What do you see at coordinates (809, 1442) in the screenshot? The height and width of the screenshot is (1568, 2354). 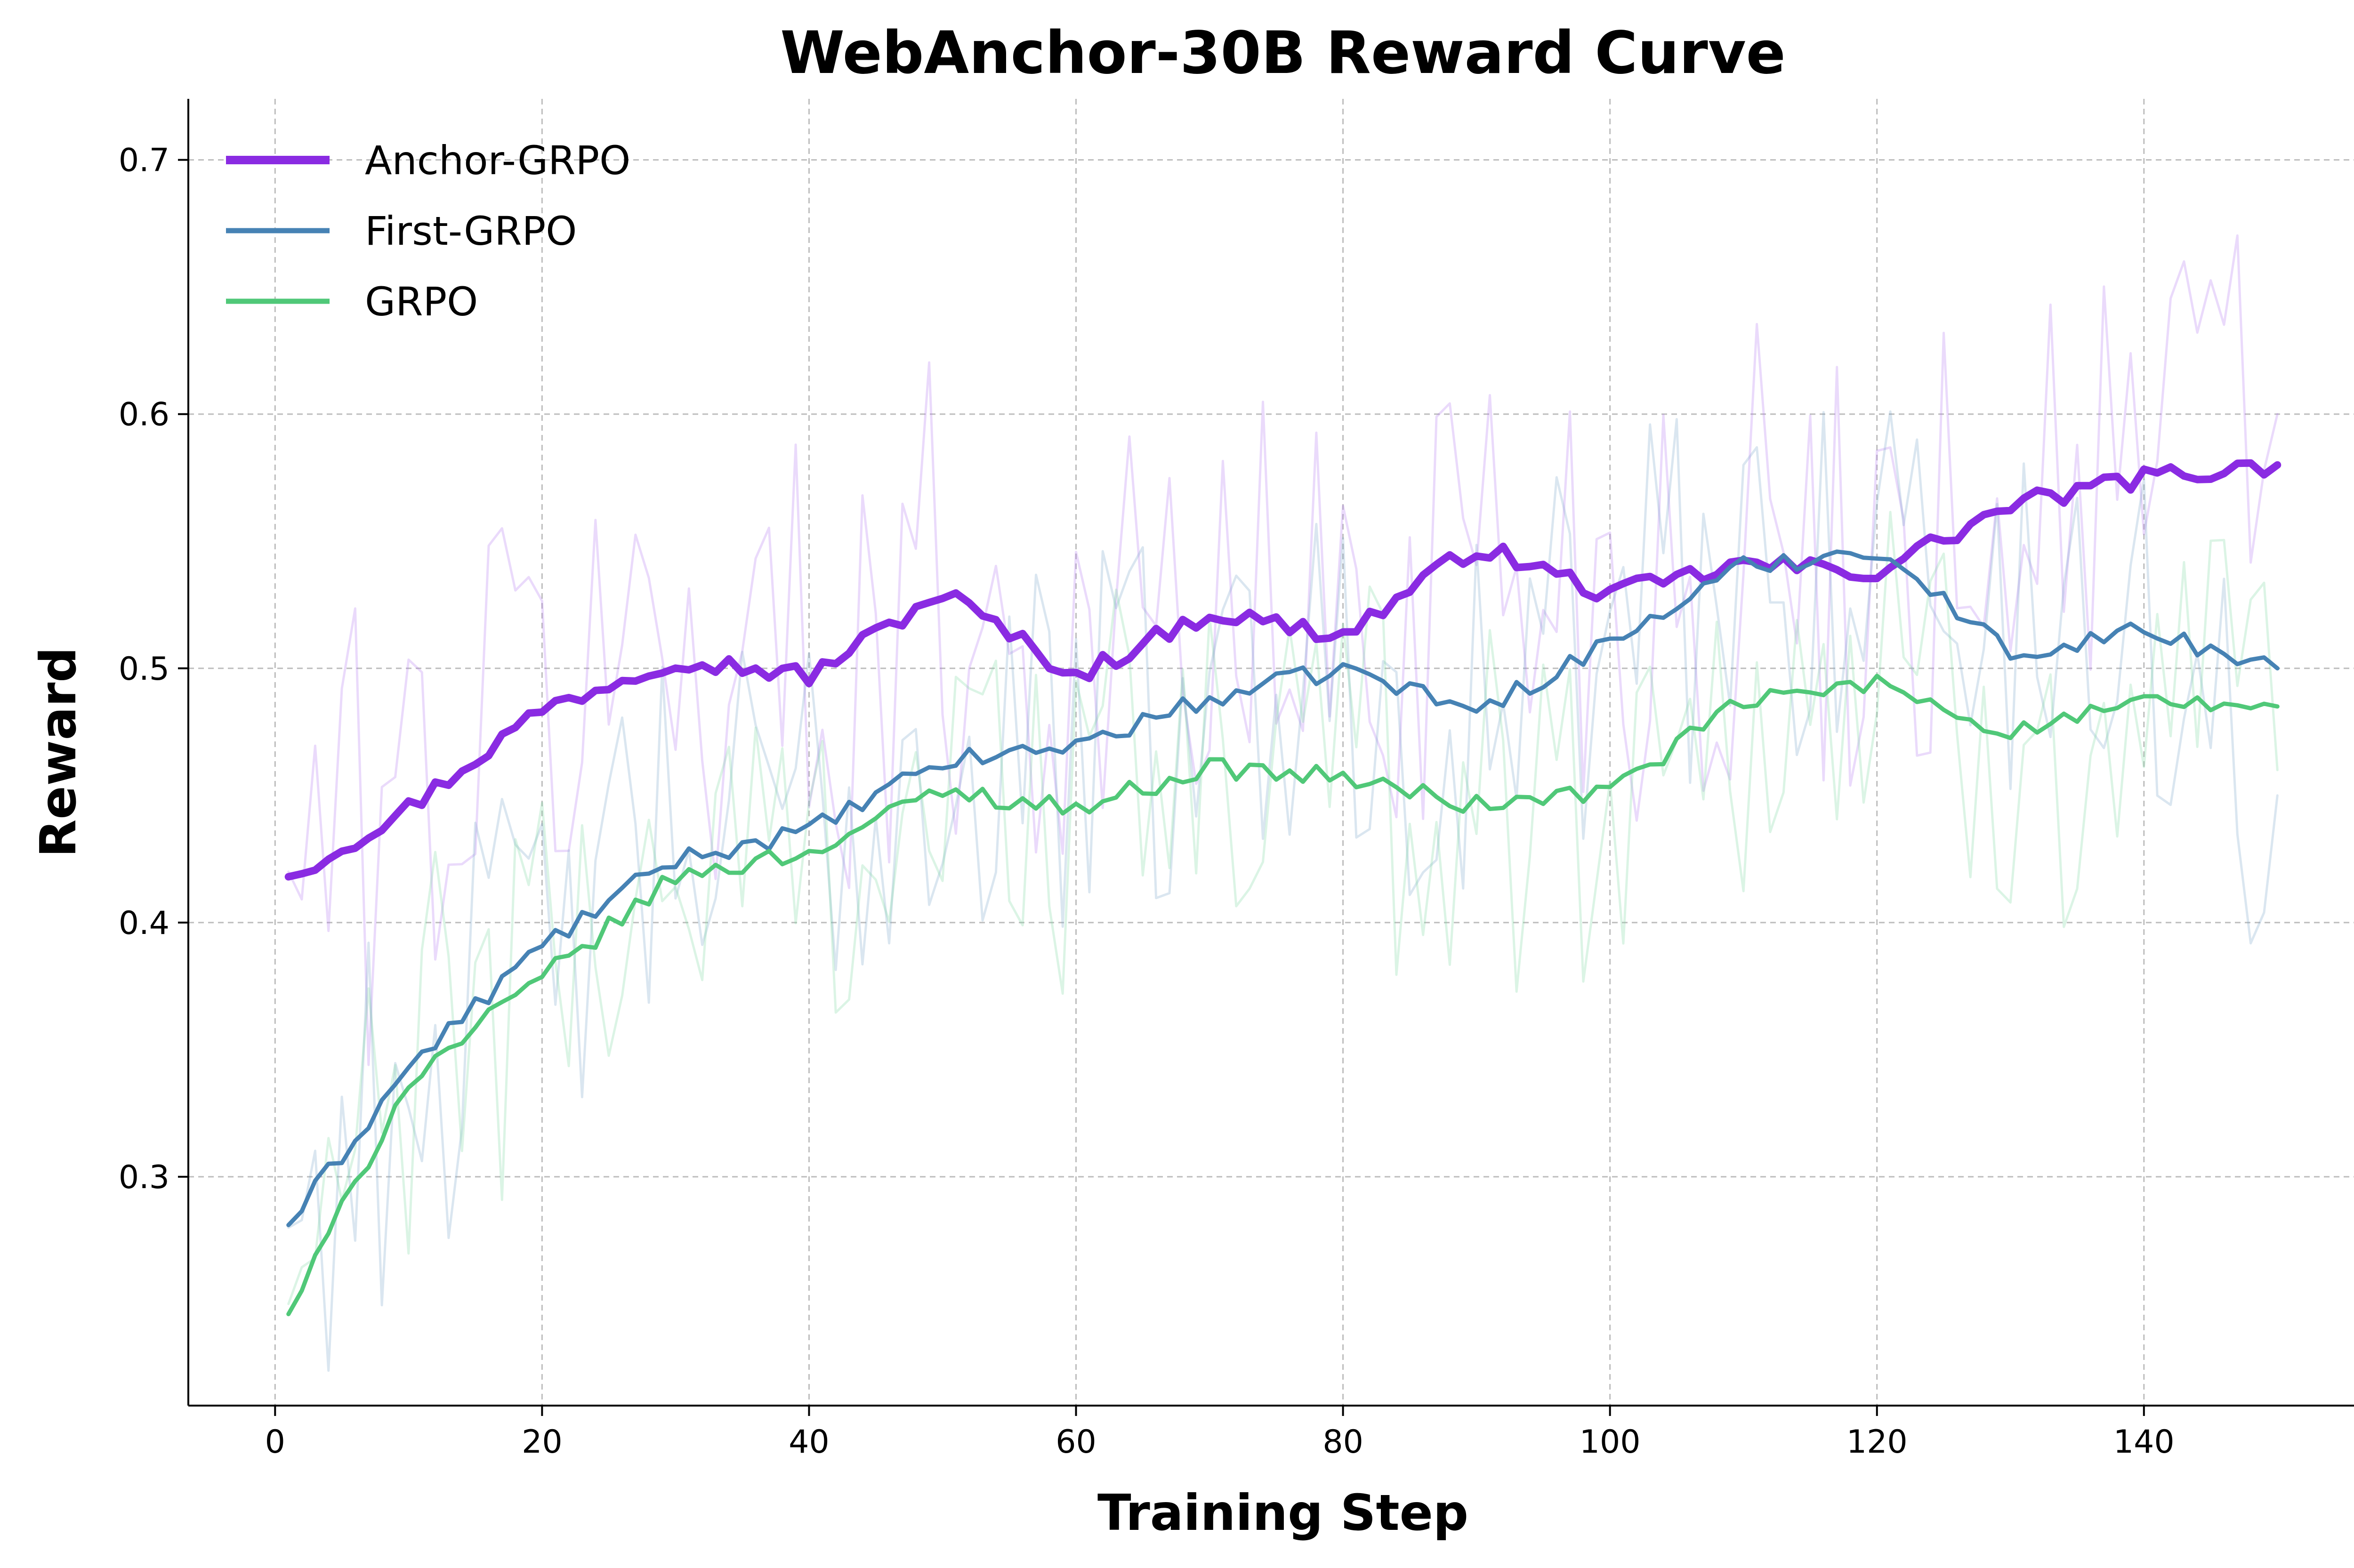 I see `x-tick-label: 40` at bounding box center [809, 1442].